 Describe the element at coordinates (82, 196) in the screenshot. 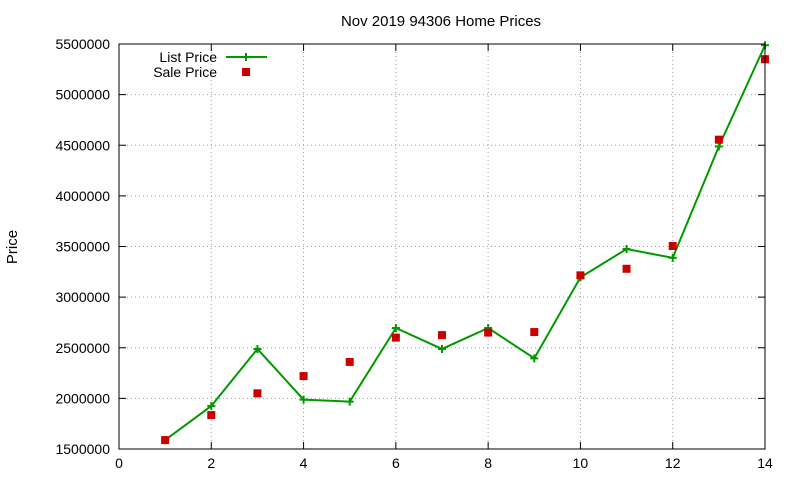

I see `y-tick-label: 4000000` at that location.